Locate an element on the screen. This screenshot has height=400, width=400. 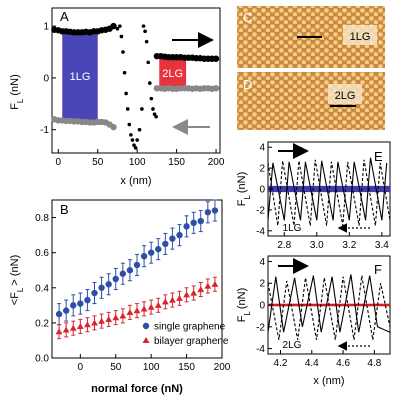
legend-bilayer-marker is located at coordinates (146, 340).